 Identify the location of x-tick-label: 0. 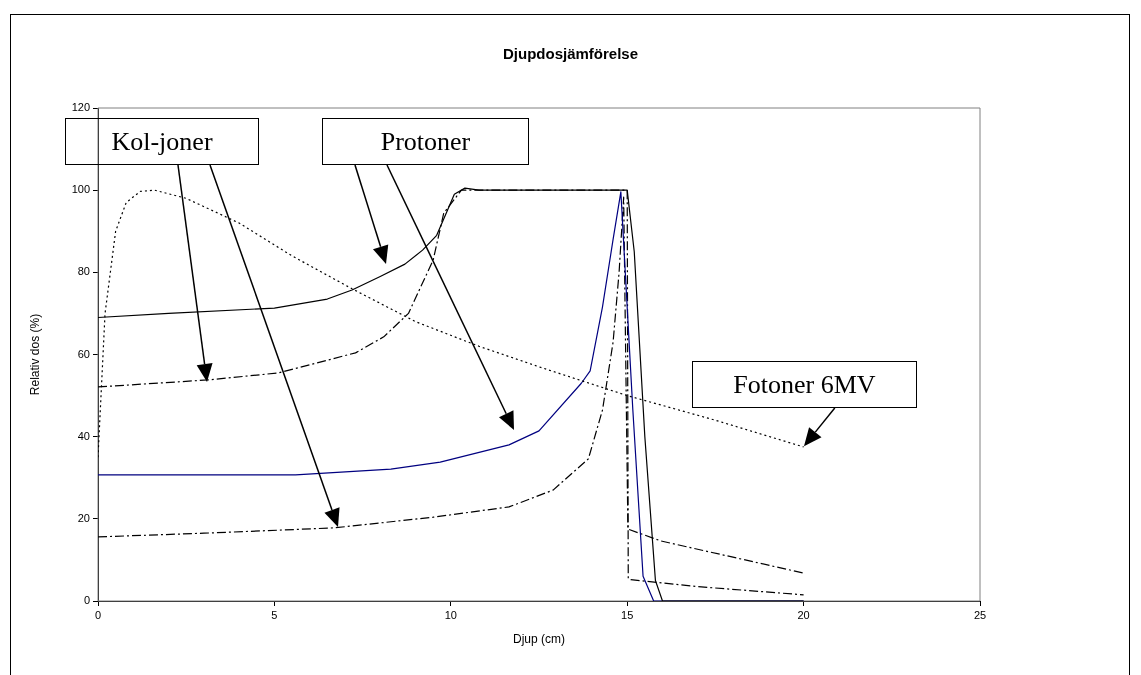
(98, 614).